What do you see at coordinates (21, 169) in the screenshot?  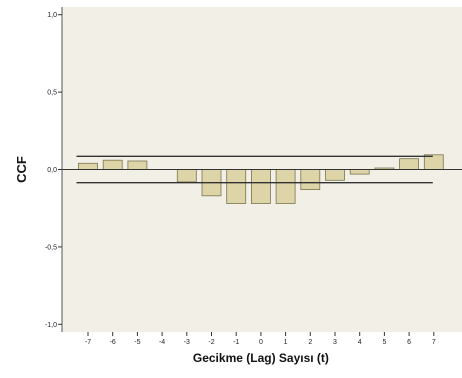 I see `y-axis-title: CCF` at bounding box center [21, 169].